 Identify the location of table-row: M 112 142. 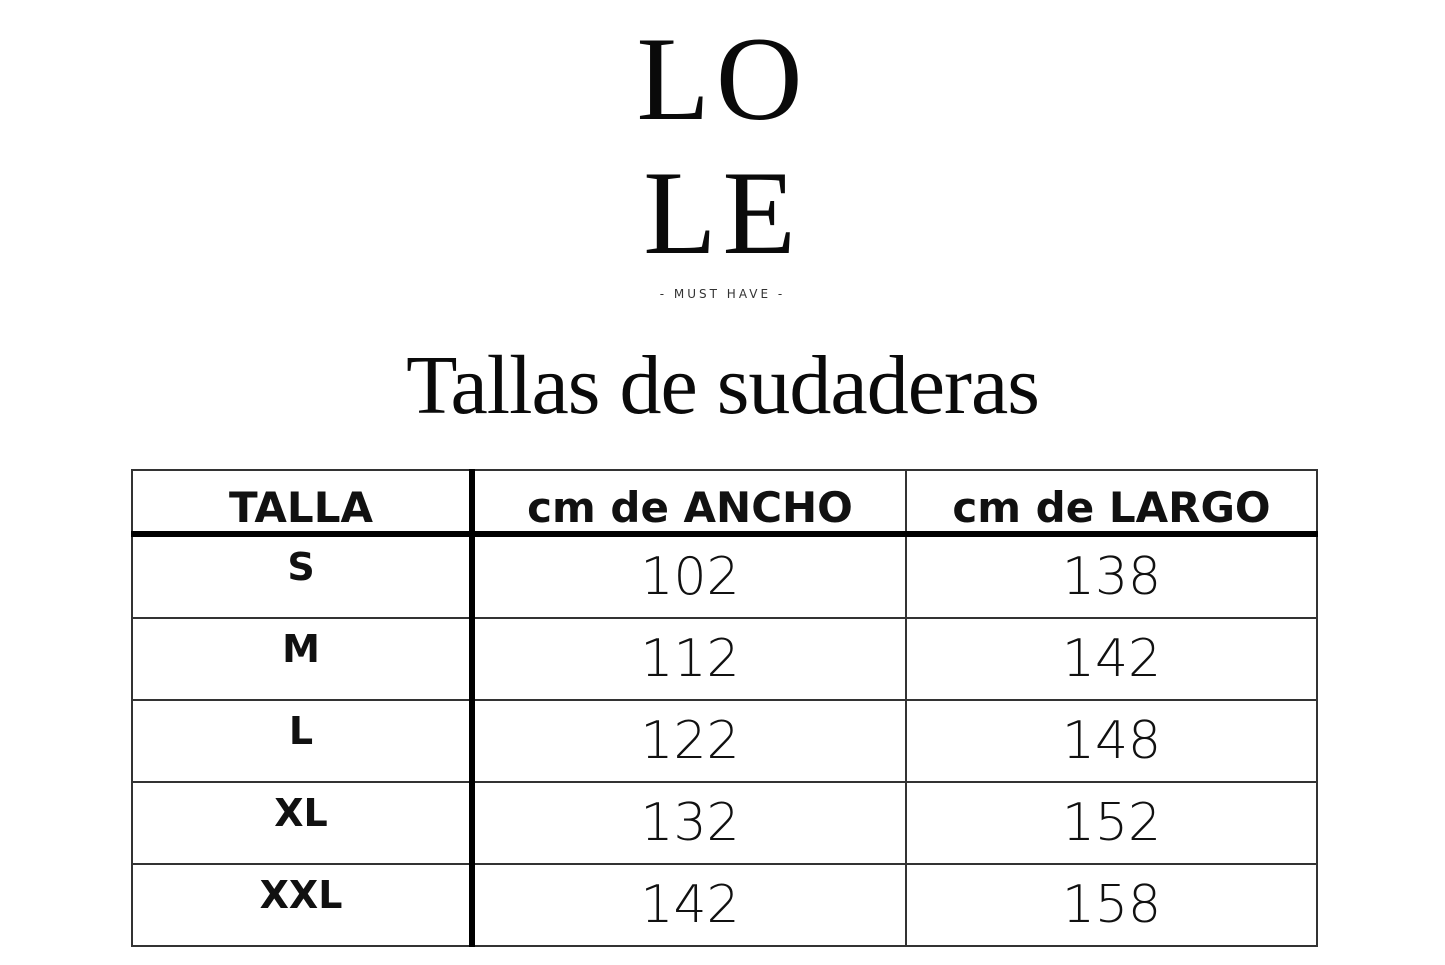
(724, 659).